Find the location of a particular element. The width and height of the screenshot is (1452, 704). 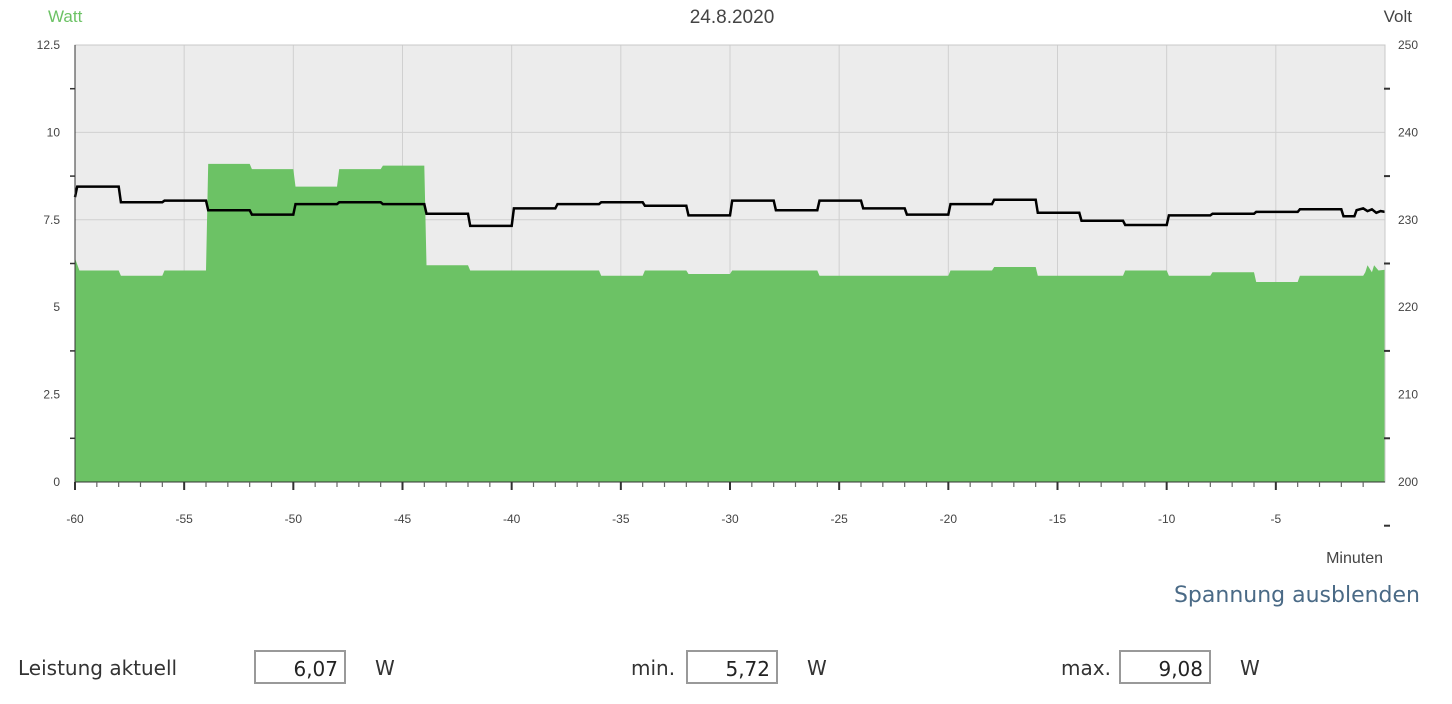

min-power-value: 5,72 is located at coordinates (732, 667).